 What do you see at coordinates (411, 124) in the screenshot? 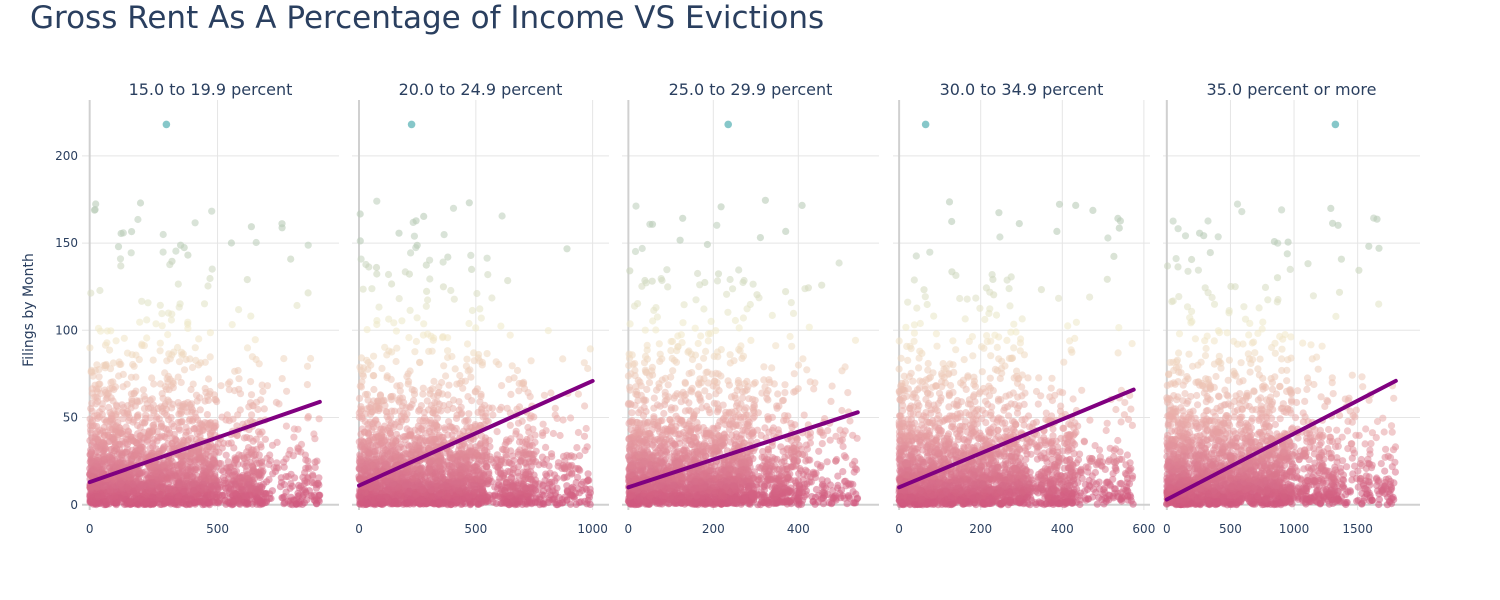
I see `outlier-point` at bounding box center [411, 124].